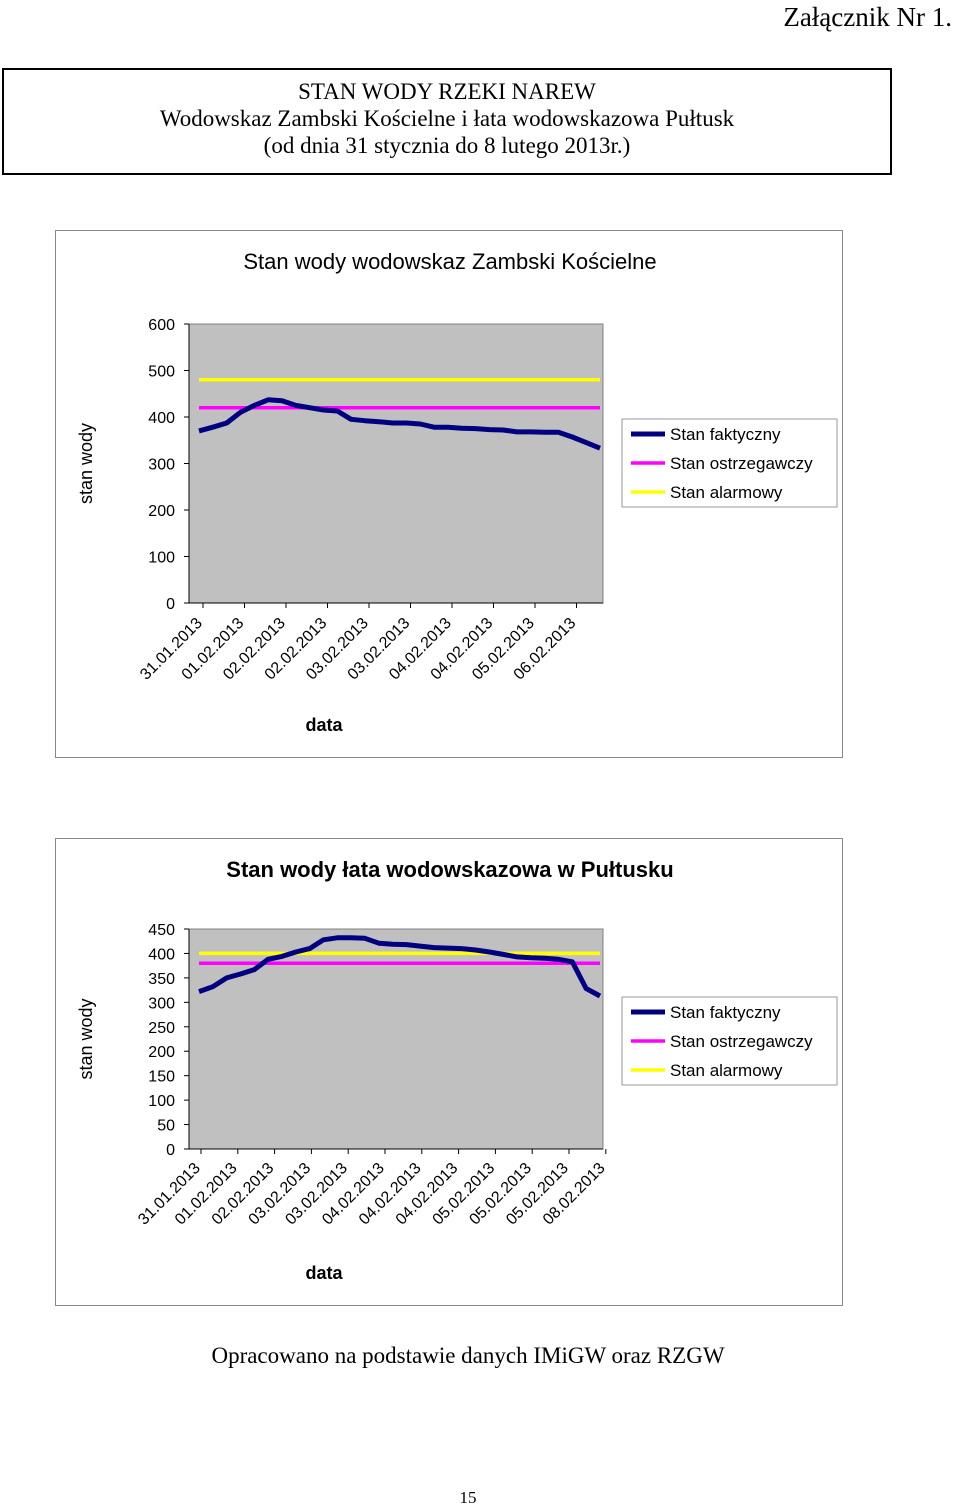  Describe the element at coordinates (867, 17) in the screenshot. I see `annex-label: Załącznik Nr 1.` at that location.